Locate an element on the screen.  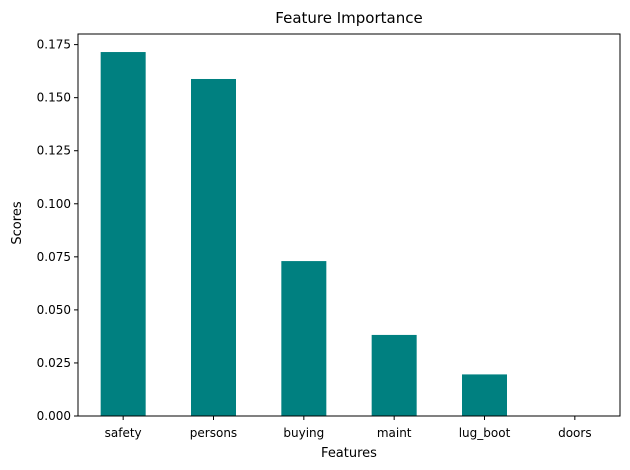
y-tick-label: 0.100 is located at coordinates (54, 204).